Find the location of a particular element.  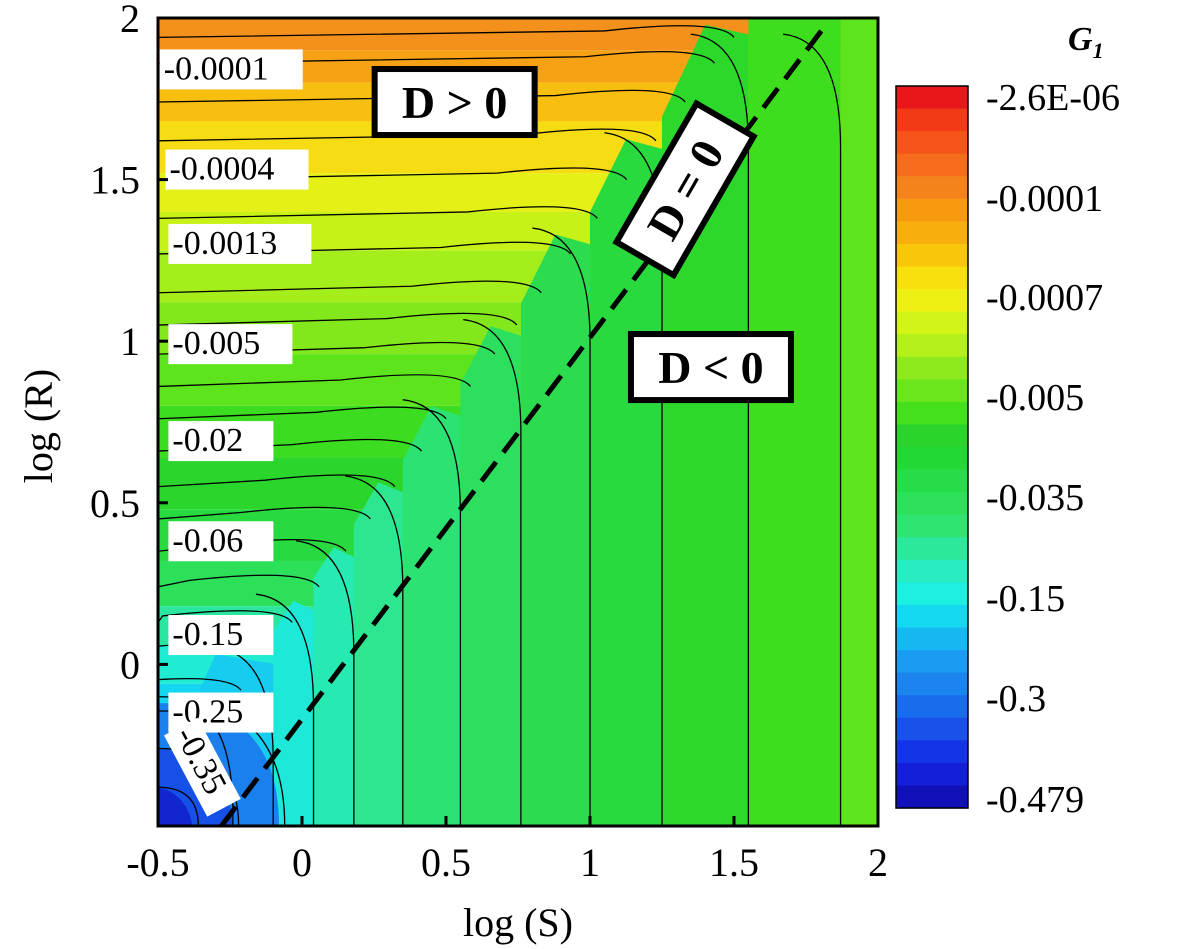

y-tick-label: 1.5 is located at coordinates (115, 180).